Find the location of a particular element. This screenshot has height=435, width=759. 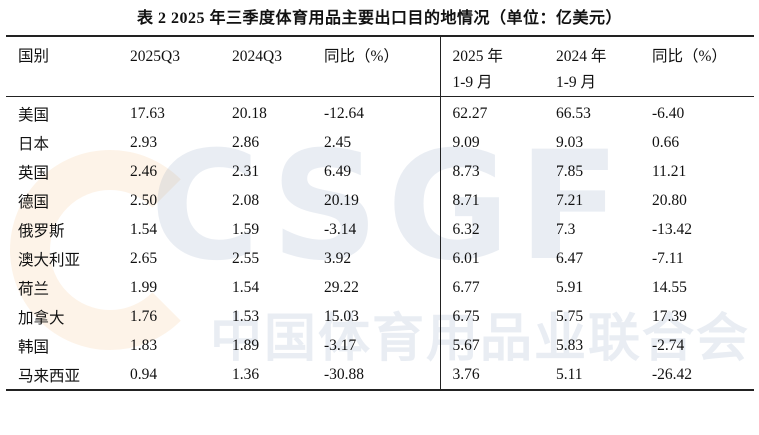

value-cell: 9.03 is located at coordinates (570, 142).